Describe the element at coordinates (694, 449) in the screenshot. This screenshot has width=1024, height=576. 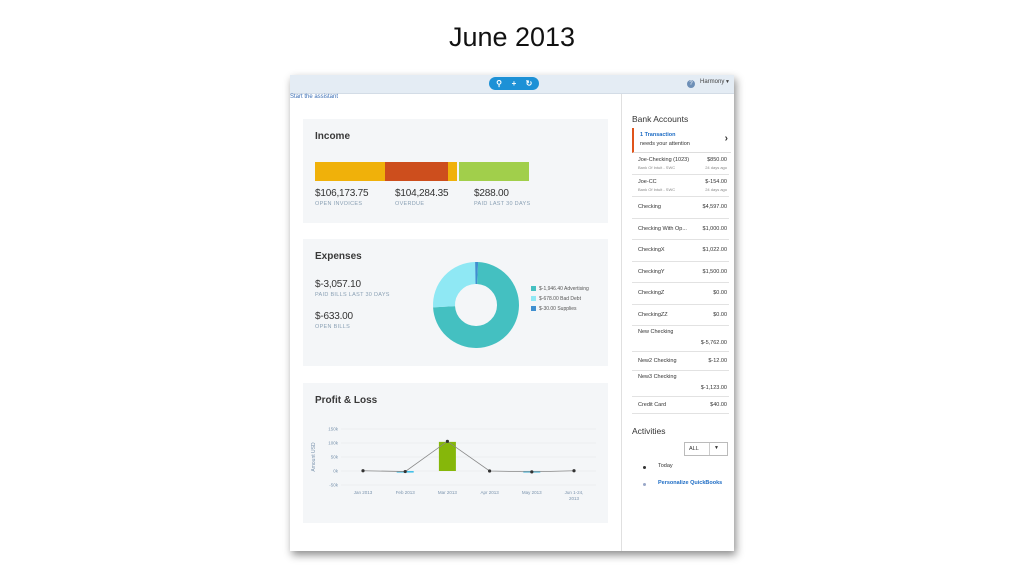
I see `activities-filter-value: ALL` at that location.